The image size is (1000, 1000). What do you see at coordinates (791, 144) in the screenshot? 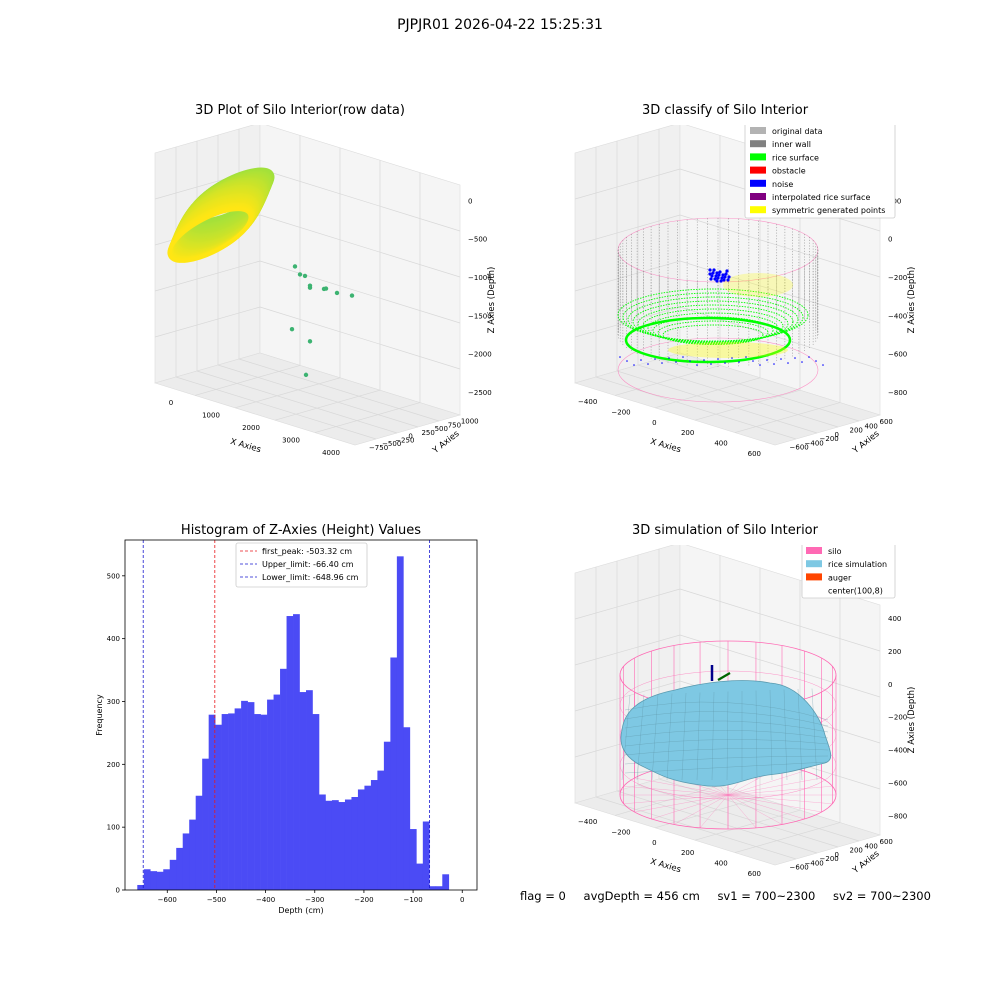
I see `legend-label: inner wall` at bounding box center [791, 144].